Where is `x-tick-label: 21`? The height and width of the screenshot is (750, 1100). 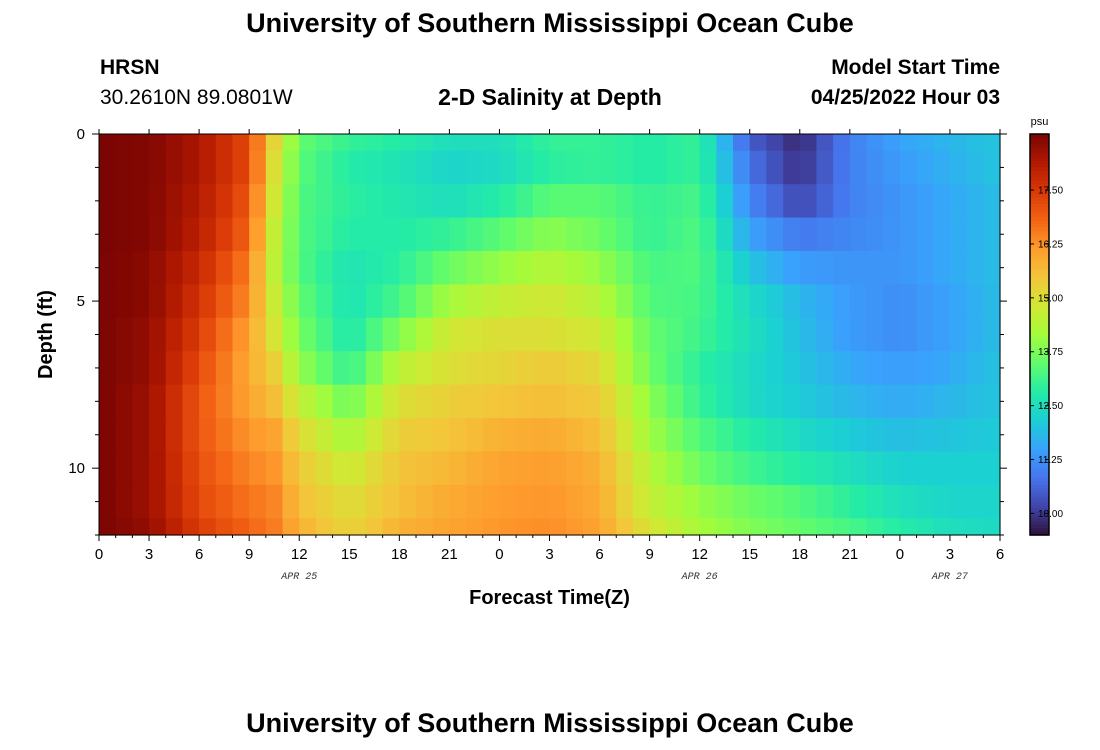 x-tick-label: 21 is located at coordinates (449, 554).